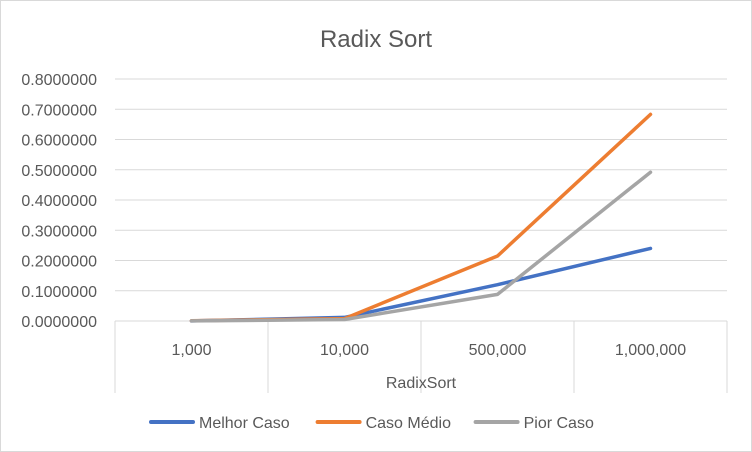 The width and height of the screenshot is (752, 452). I want to click on x-axis-title: RadixSort, so click(421, 383).